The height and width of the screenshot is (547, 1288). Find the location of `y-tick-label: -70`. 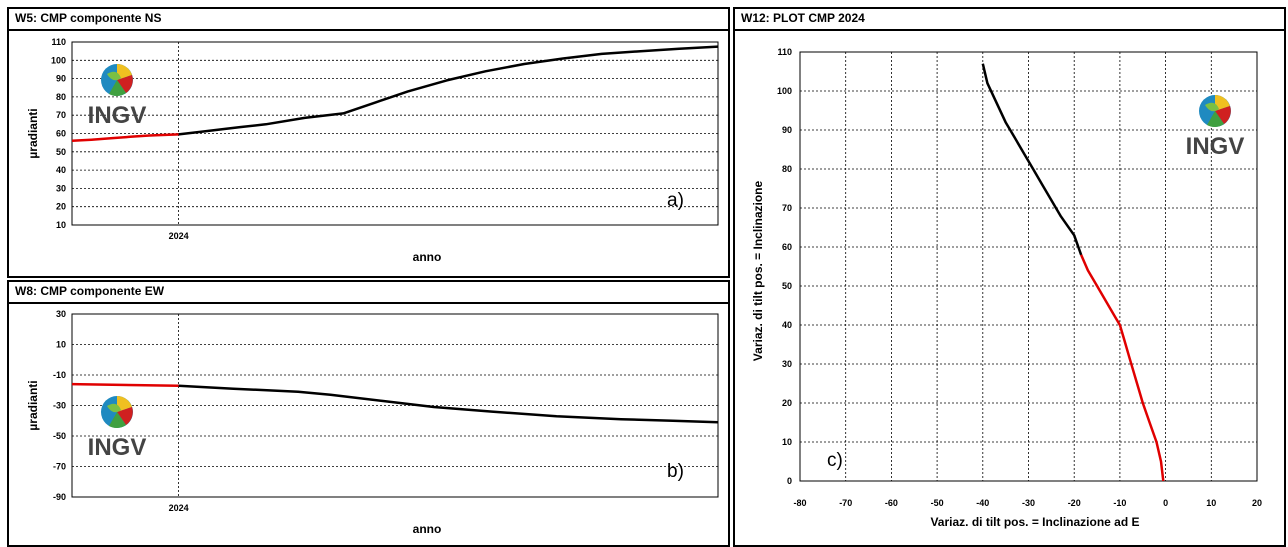

y-tick-label: -70 is located at coordinates (59, 467).